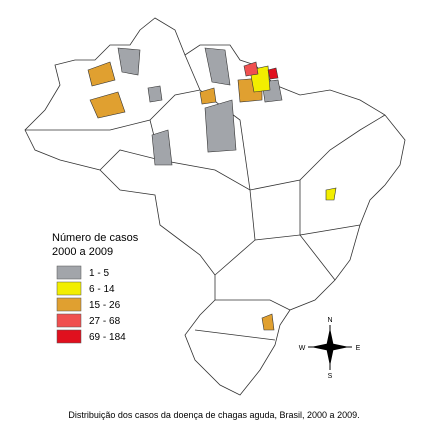 The image size is (422, 432). What do you see at coordinates (329, 320) in the screenshot?
I see `compass-n: N` at bounding box center [329, 320].